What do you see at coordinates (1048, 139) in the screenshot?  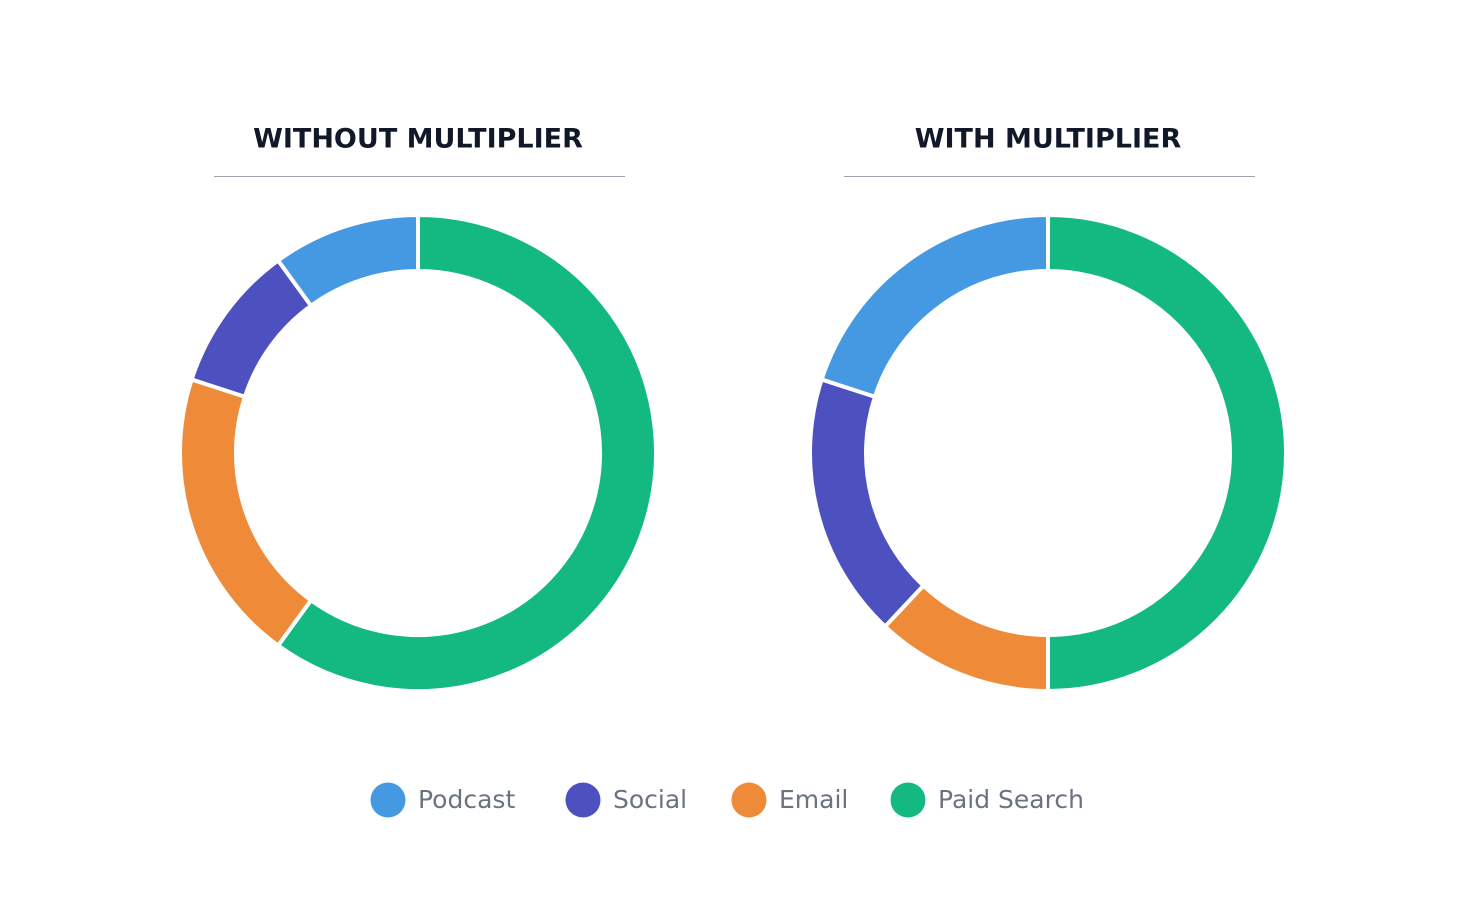 I see `chart-title: WITH MULTIPLIER` at bounding box center [1048, 139].